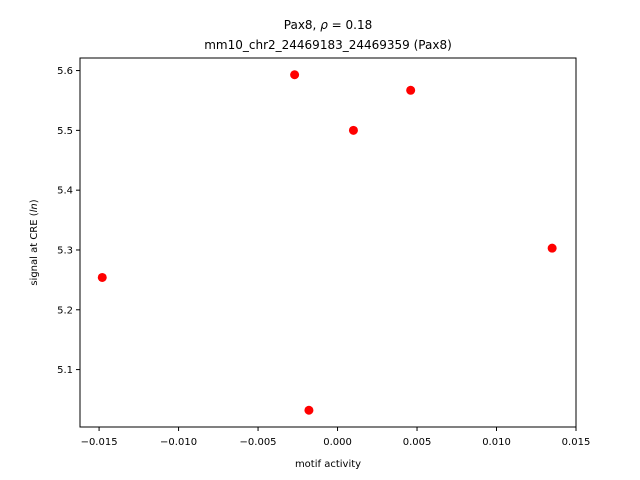  I want to click on y-tick-label: 5.4, so click(65, 191).